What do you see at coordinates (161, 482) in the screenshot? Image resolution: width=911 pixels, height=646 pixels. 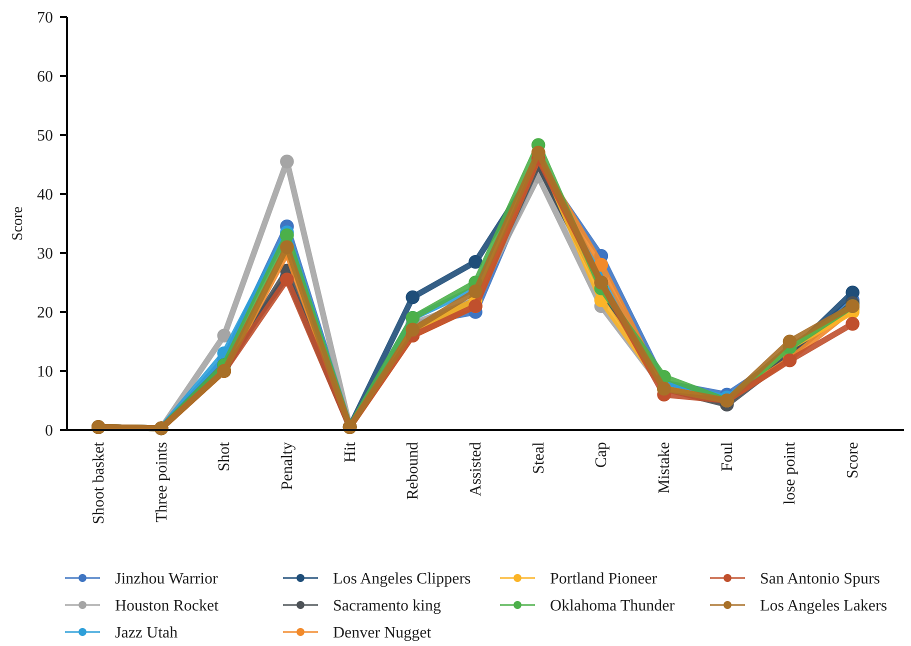 I see `x-tick-label: Three points` at bounding box center [161, 482].